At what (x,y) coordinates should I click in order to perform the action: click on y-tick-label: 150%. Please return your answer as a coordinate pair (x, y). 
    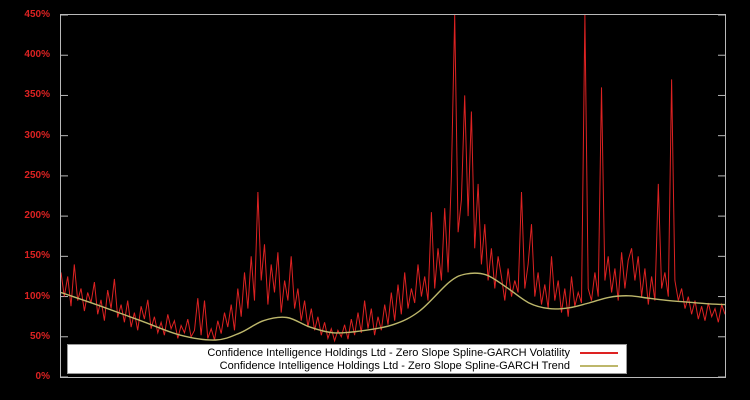
    Looking at the image, I should click on (37, 256).